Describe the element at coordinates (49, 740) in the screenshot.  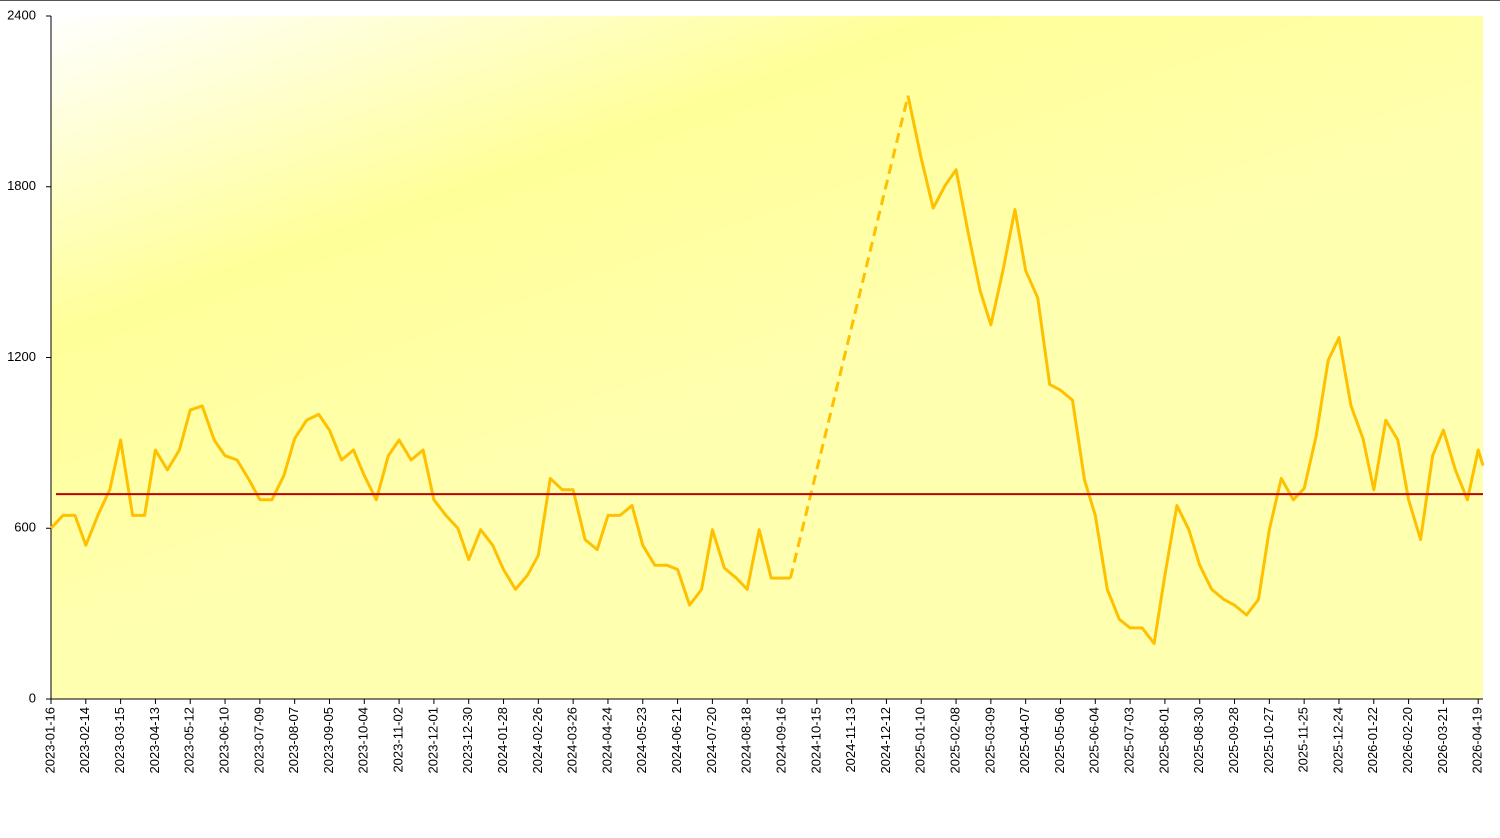
I see `x-tick-label: 2023-01-16` at that location.